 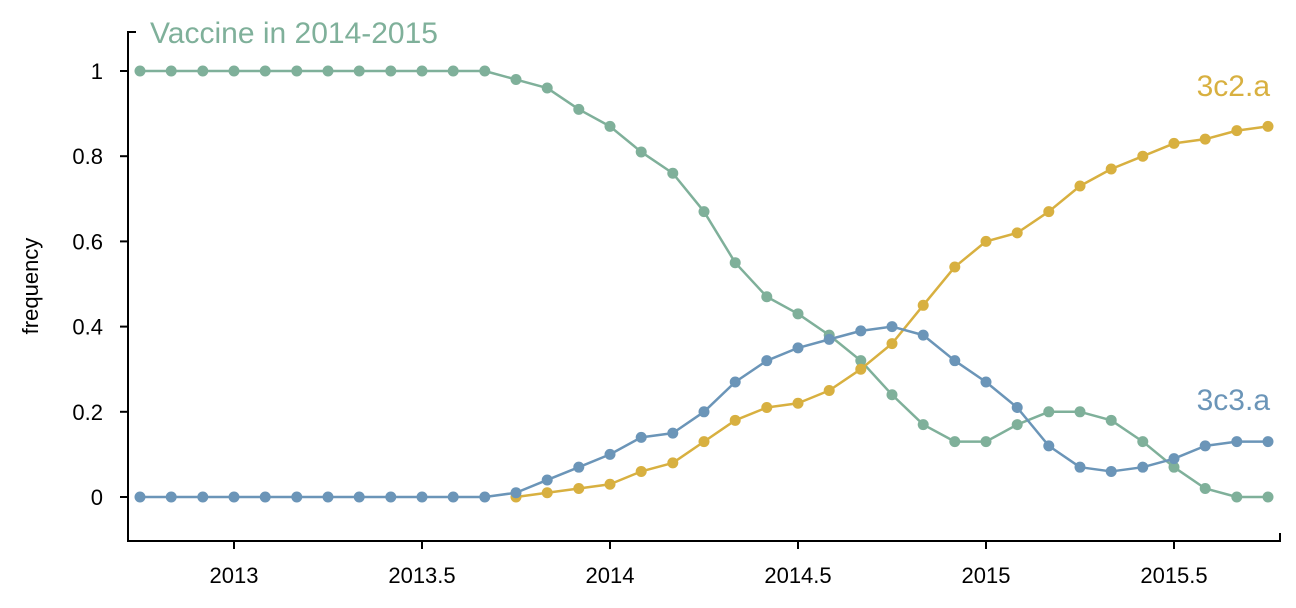 I want to click on y-tick-label: 0.8, so click(x=87, y=156).